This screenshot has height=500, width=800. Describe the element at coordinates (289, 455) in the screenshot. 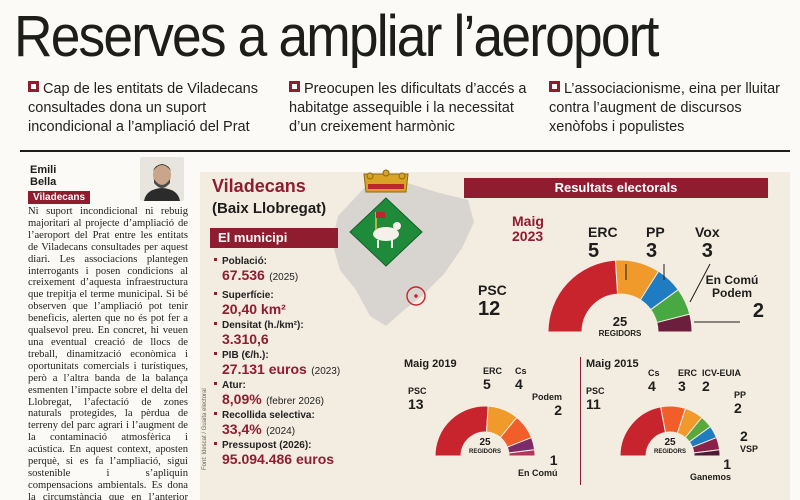

I see `stat-pressupost: Pressupost (2026): 95.094.486 euros` at that location.